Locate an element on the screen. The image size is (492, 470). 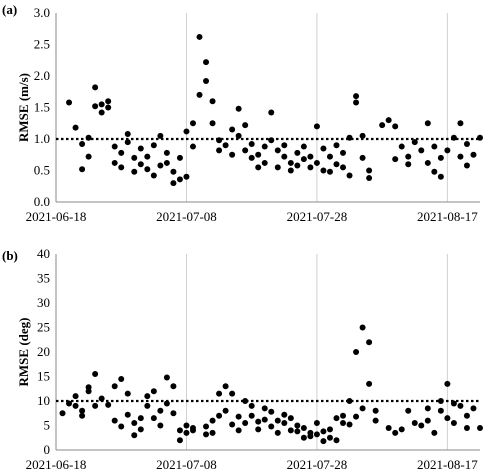
x-tick-label: 2021-07-28 is located at coordinates (317, 216).